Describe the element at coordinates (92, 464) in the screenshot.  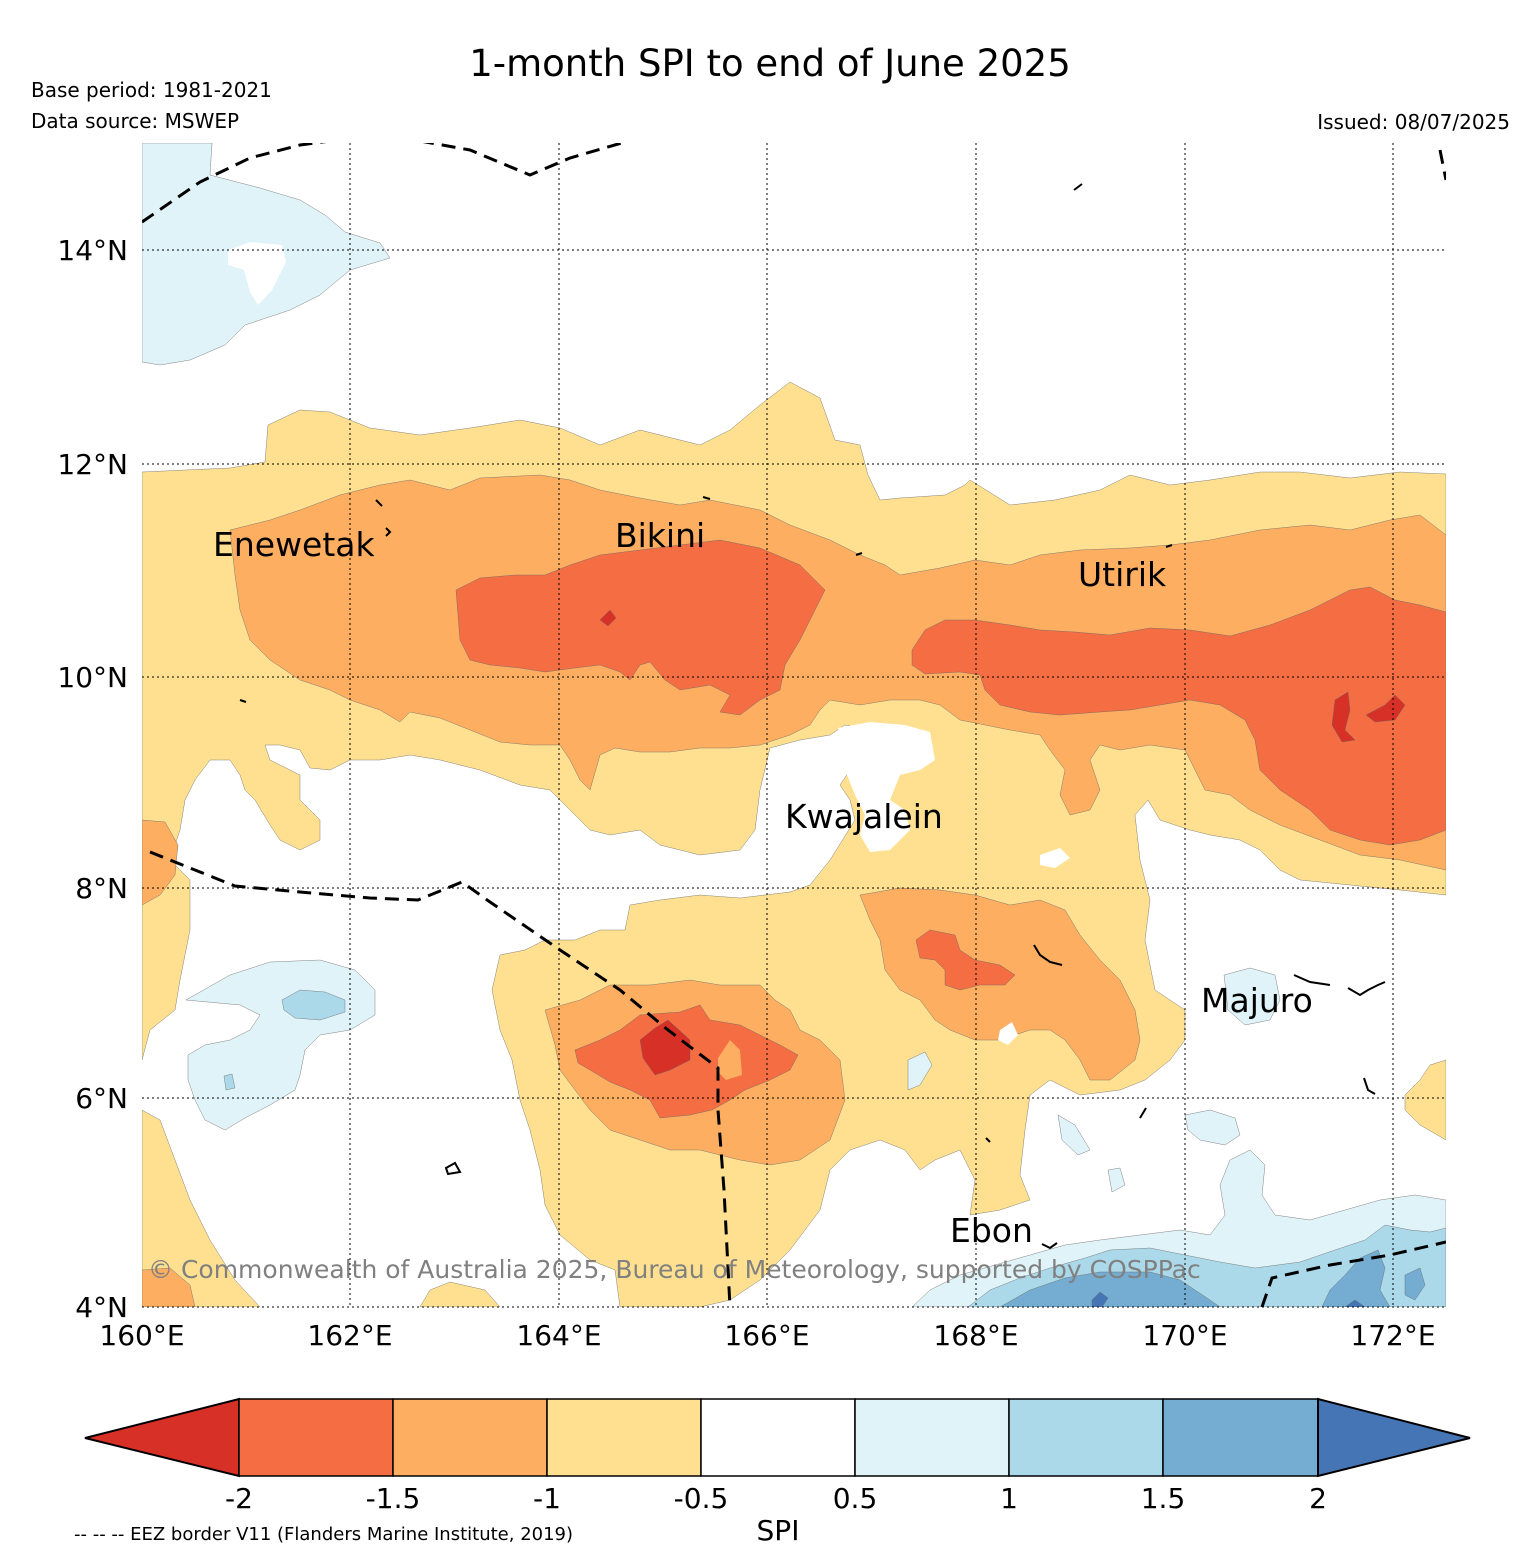
I see `lat-label: 12°N` at that location.